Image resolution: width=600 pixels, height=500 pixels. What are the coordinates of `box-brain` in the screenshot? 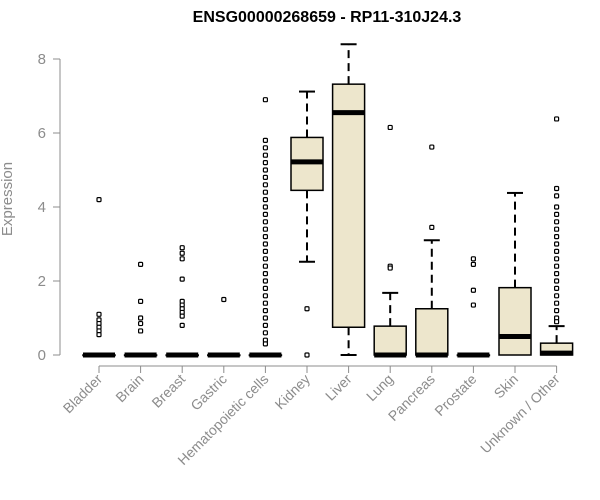 It's located at (140, 309).